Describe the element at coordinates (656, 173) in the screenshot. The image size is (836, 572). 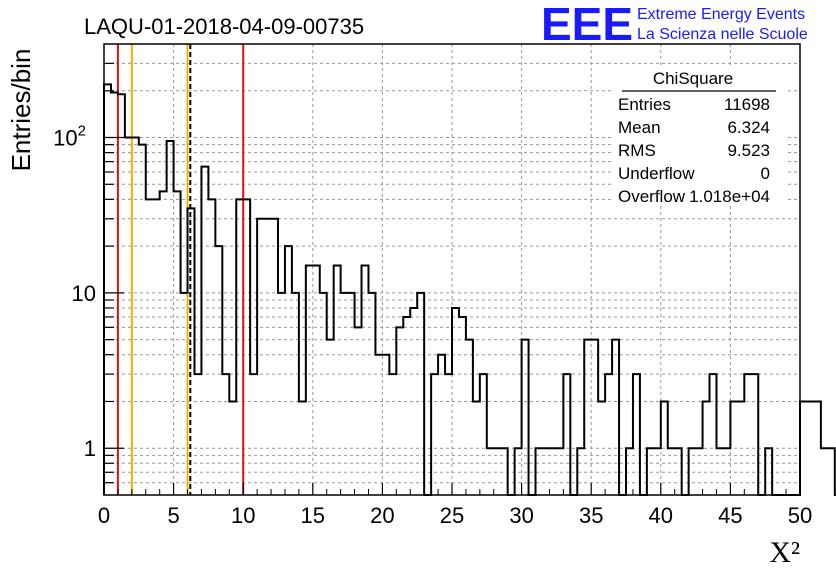
I see `stats-label: Underflow` at that location.